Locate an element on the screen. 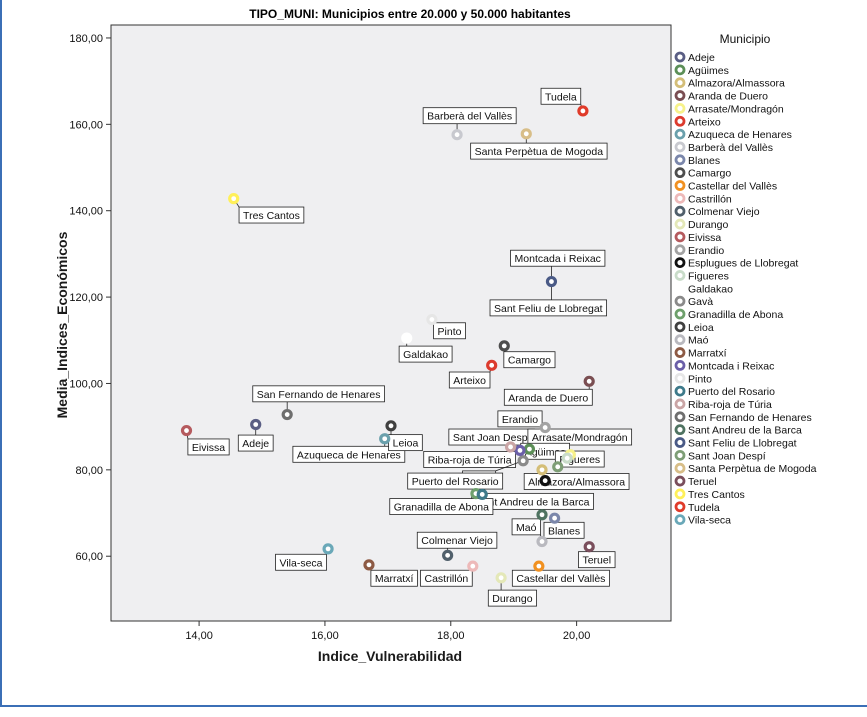  x-tick-label: 16,00 is located at coordinates (325, 636).